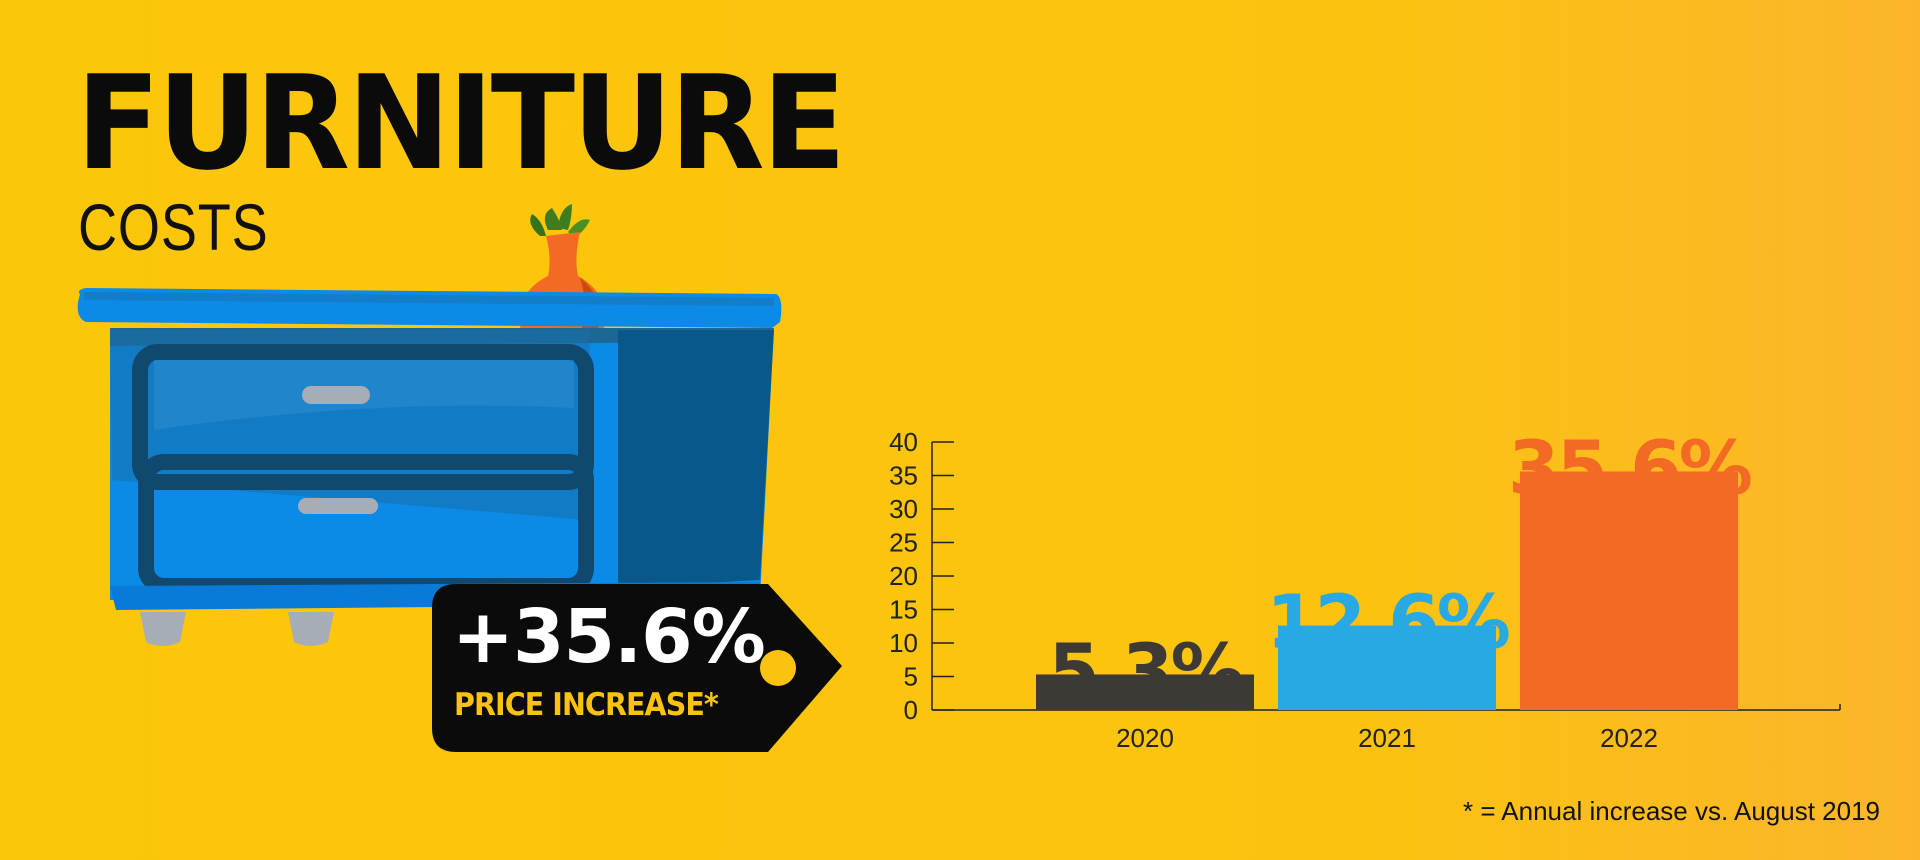 This screenshot has height=860, width=1920. Describe the element at coordinates (903, 643) in the screenshot. I see `y-tick-label: 10` at that location.